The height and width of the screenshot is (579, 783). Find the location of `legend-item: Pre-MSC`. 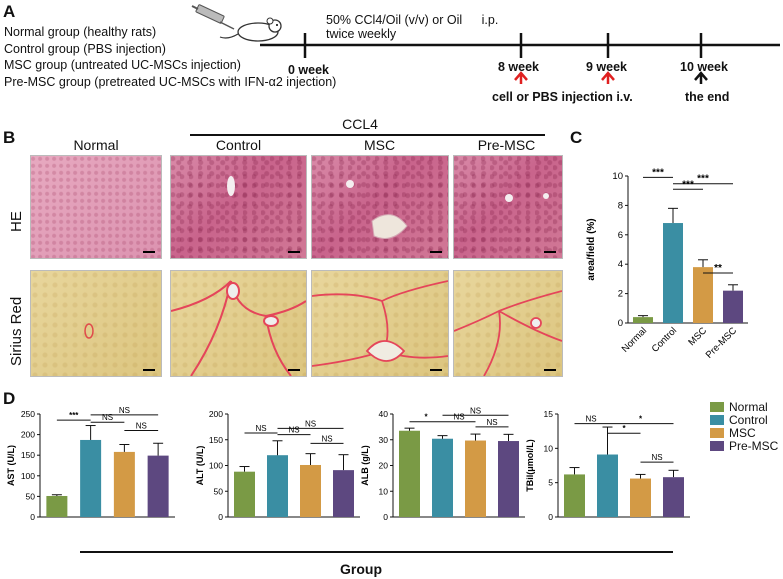

legend-item: Pre-MSC is located at coordinates (744, 446).